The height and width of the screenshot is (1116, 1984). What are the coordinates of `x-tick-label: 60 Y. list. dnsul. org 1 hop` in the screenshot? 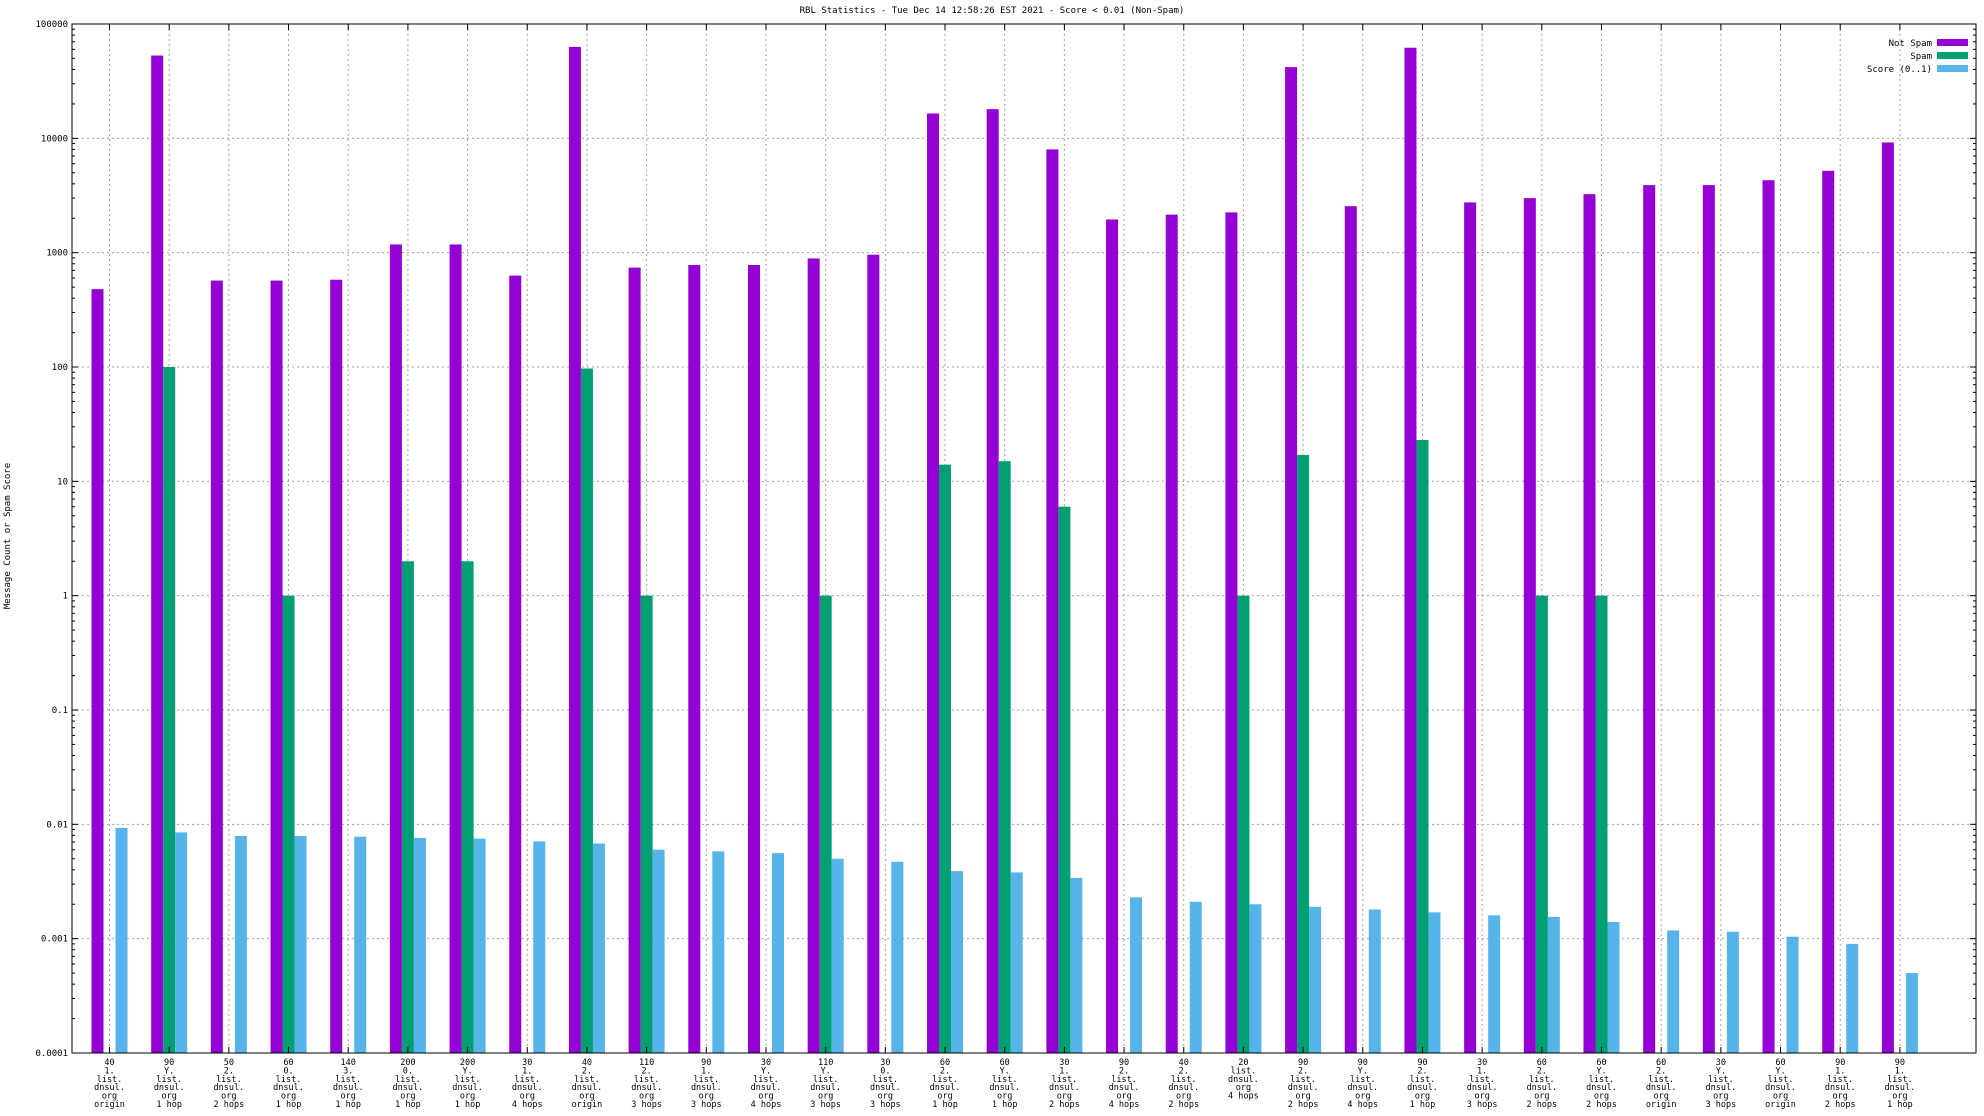 It's located at (1004, 1084).